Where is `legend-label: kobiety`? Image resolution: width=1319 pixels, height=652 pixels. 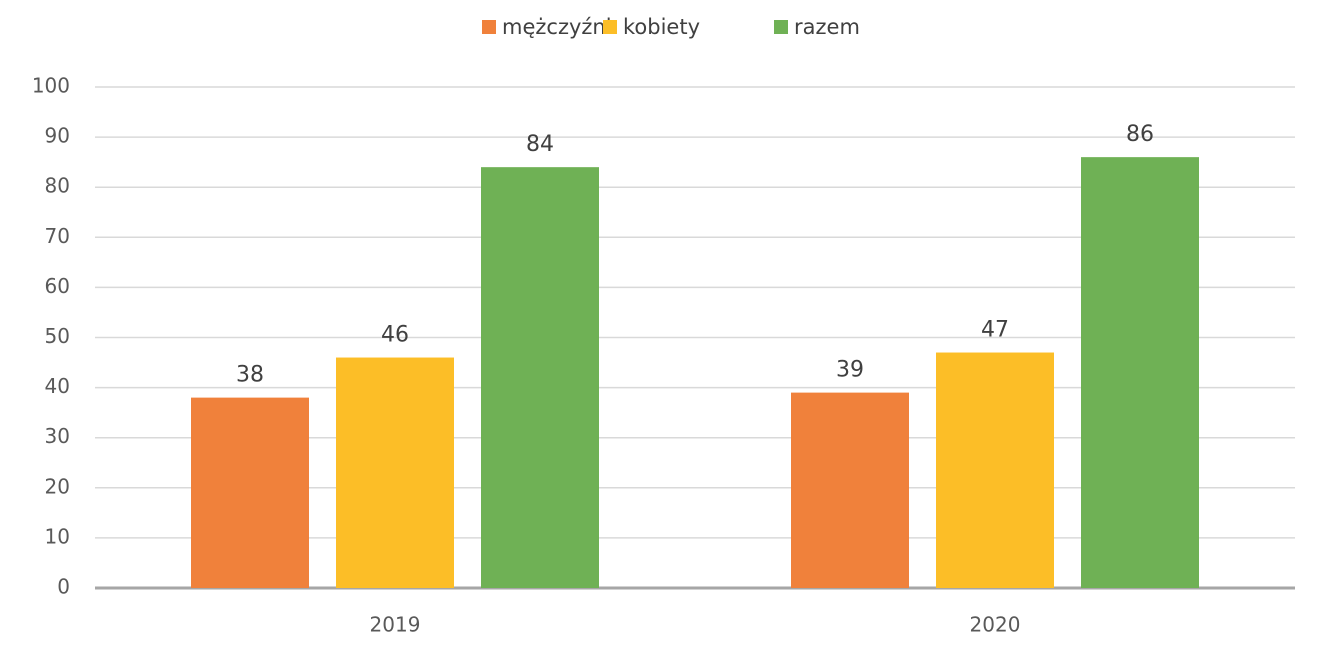
legend-label: kobiety is located at coordinates (661, 27).